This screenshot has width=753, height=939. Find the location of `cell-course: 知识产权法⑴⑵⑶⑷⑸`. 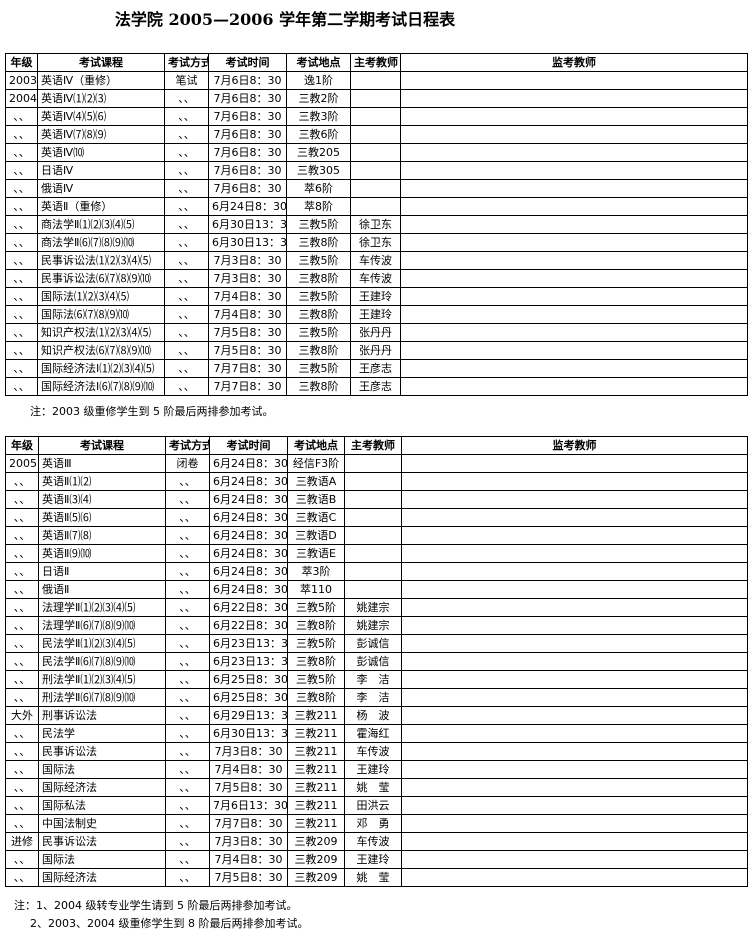

cell-course: 知识产权法⑴⑵⑶⑷⑸ is located at coordinates (101, 332).